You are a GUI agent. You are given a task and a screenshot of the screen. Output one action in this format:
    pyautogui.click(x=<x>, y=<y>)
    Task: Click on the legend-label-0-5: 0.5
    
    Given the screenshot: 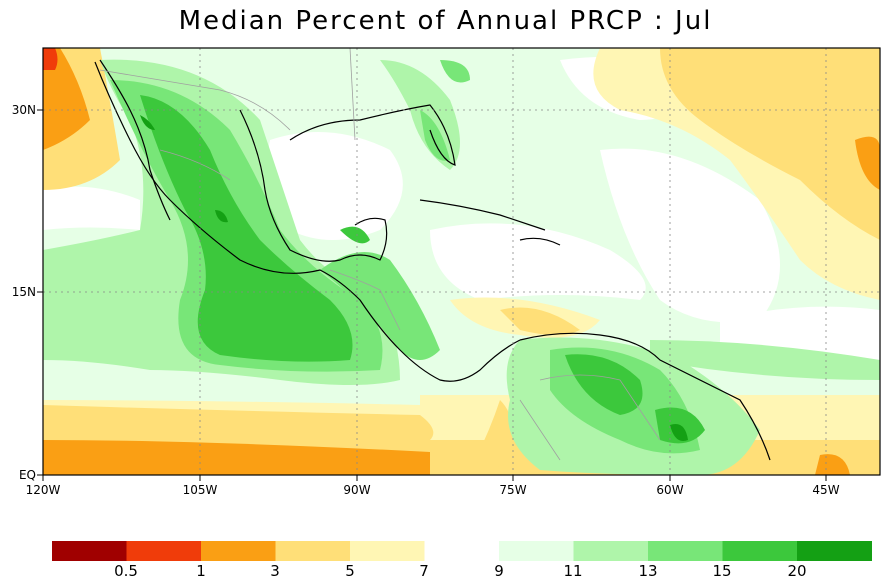 What is the action you would take?
    pyautogui.click(x=126, y=571)
    